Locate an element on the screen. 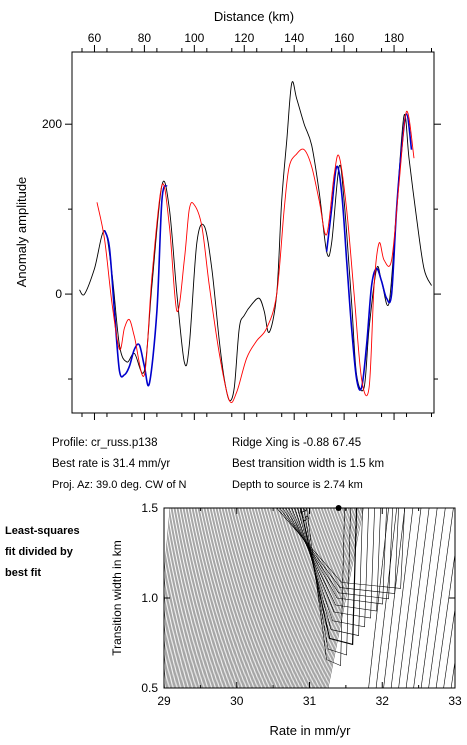 The width and height of the screenshot is (467, 745). x-tick-label: 100 is located at coordinates (194, 38).